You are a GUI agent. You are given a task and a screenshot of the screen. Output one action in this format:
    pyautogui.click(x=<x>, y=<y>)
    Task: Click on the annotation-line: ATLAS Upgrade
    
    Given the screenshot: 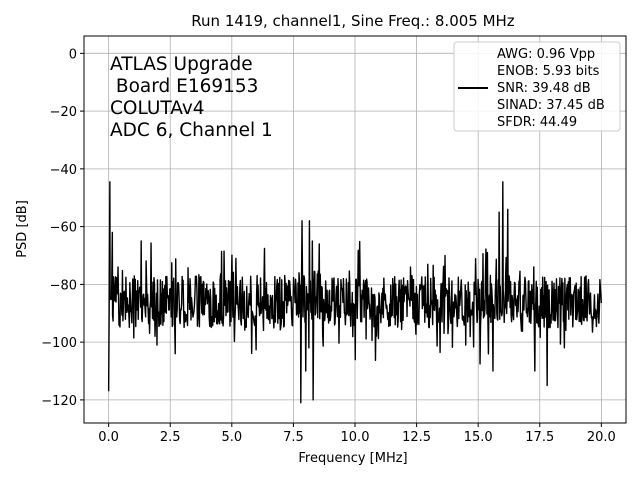 What is the action you would take?
    pyautogui.click(x=181, y=64)
    